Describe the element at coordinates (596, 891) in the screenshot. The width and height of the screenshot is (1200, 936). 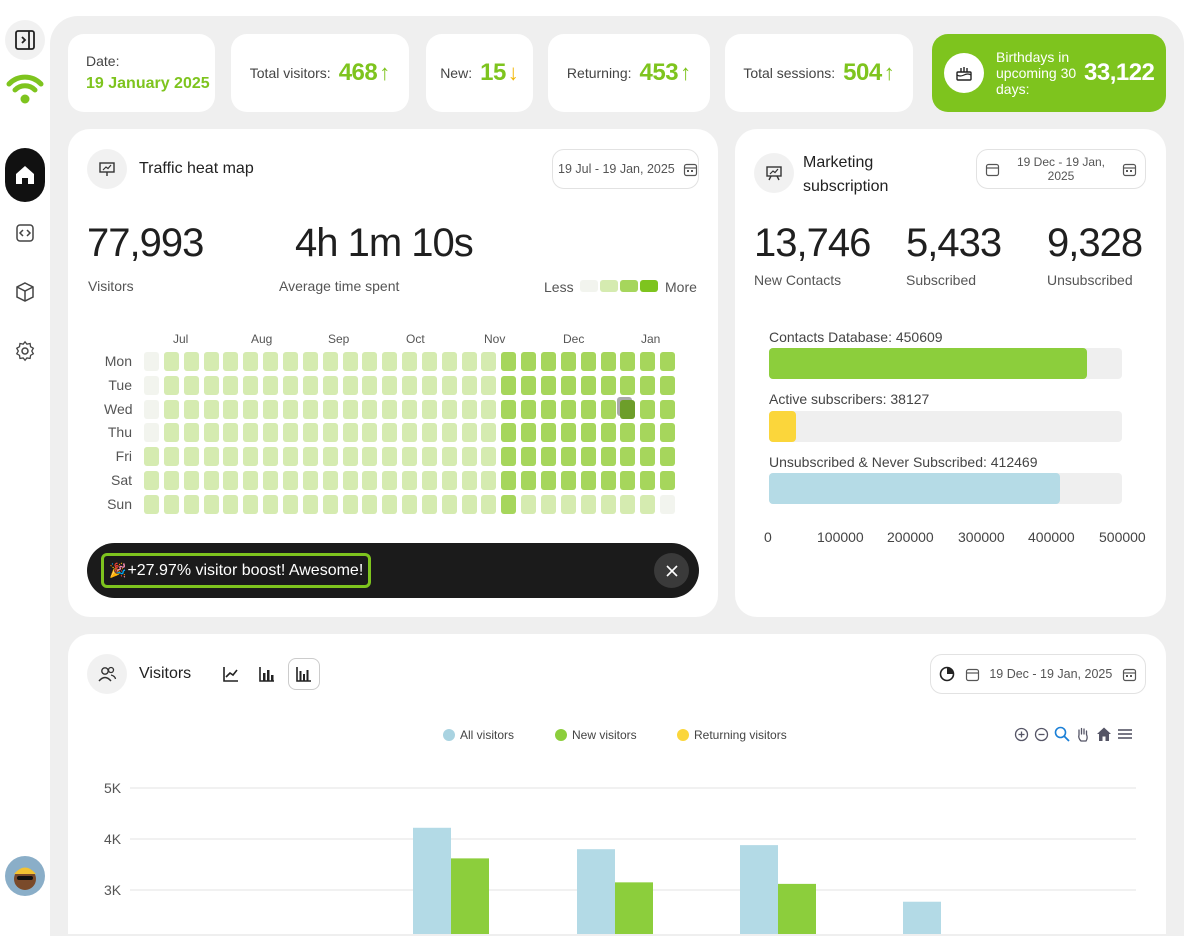
I see `all-visitors-bar` at that location.